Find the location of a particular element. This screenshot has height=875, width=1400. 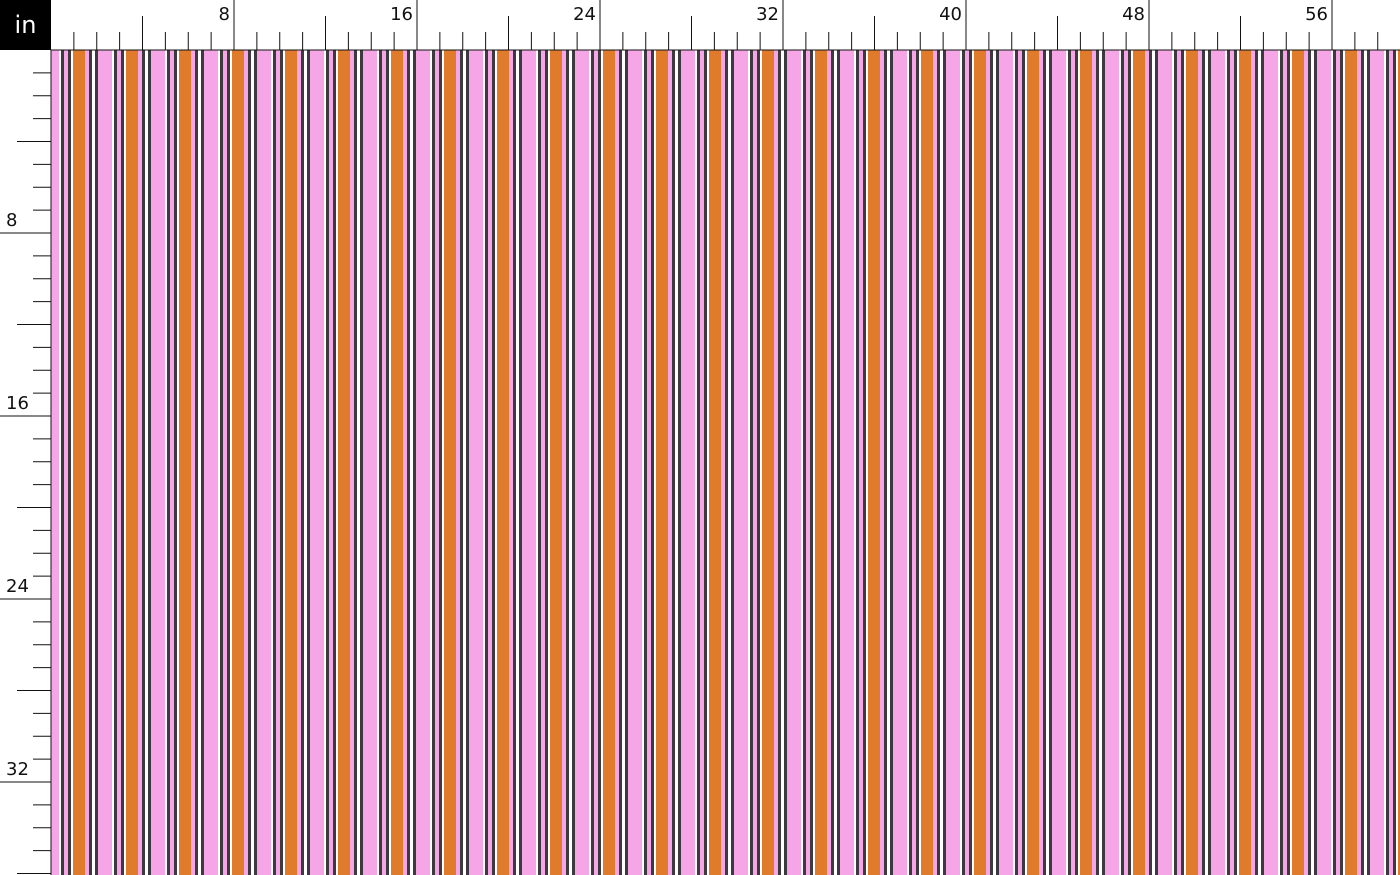

top-ruler-label: 8 is located at coordinates (224, 14).